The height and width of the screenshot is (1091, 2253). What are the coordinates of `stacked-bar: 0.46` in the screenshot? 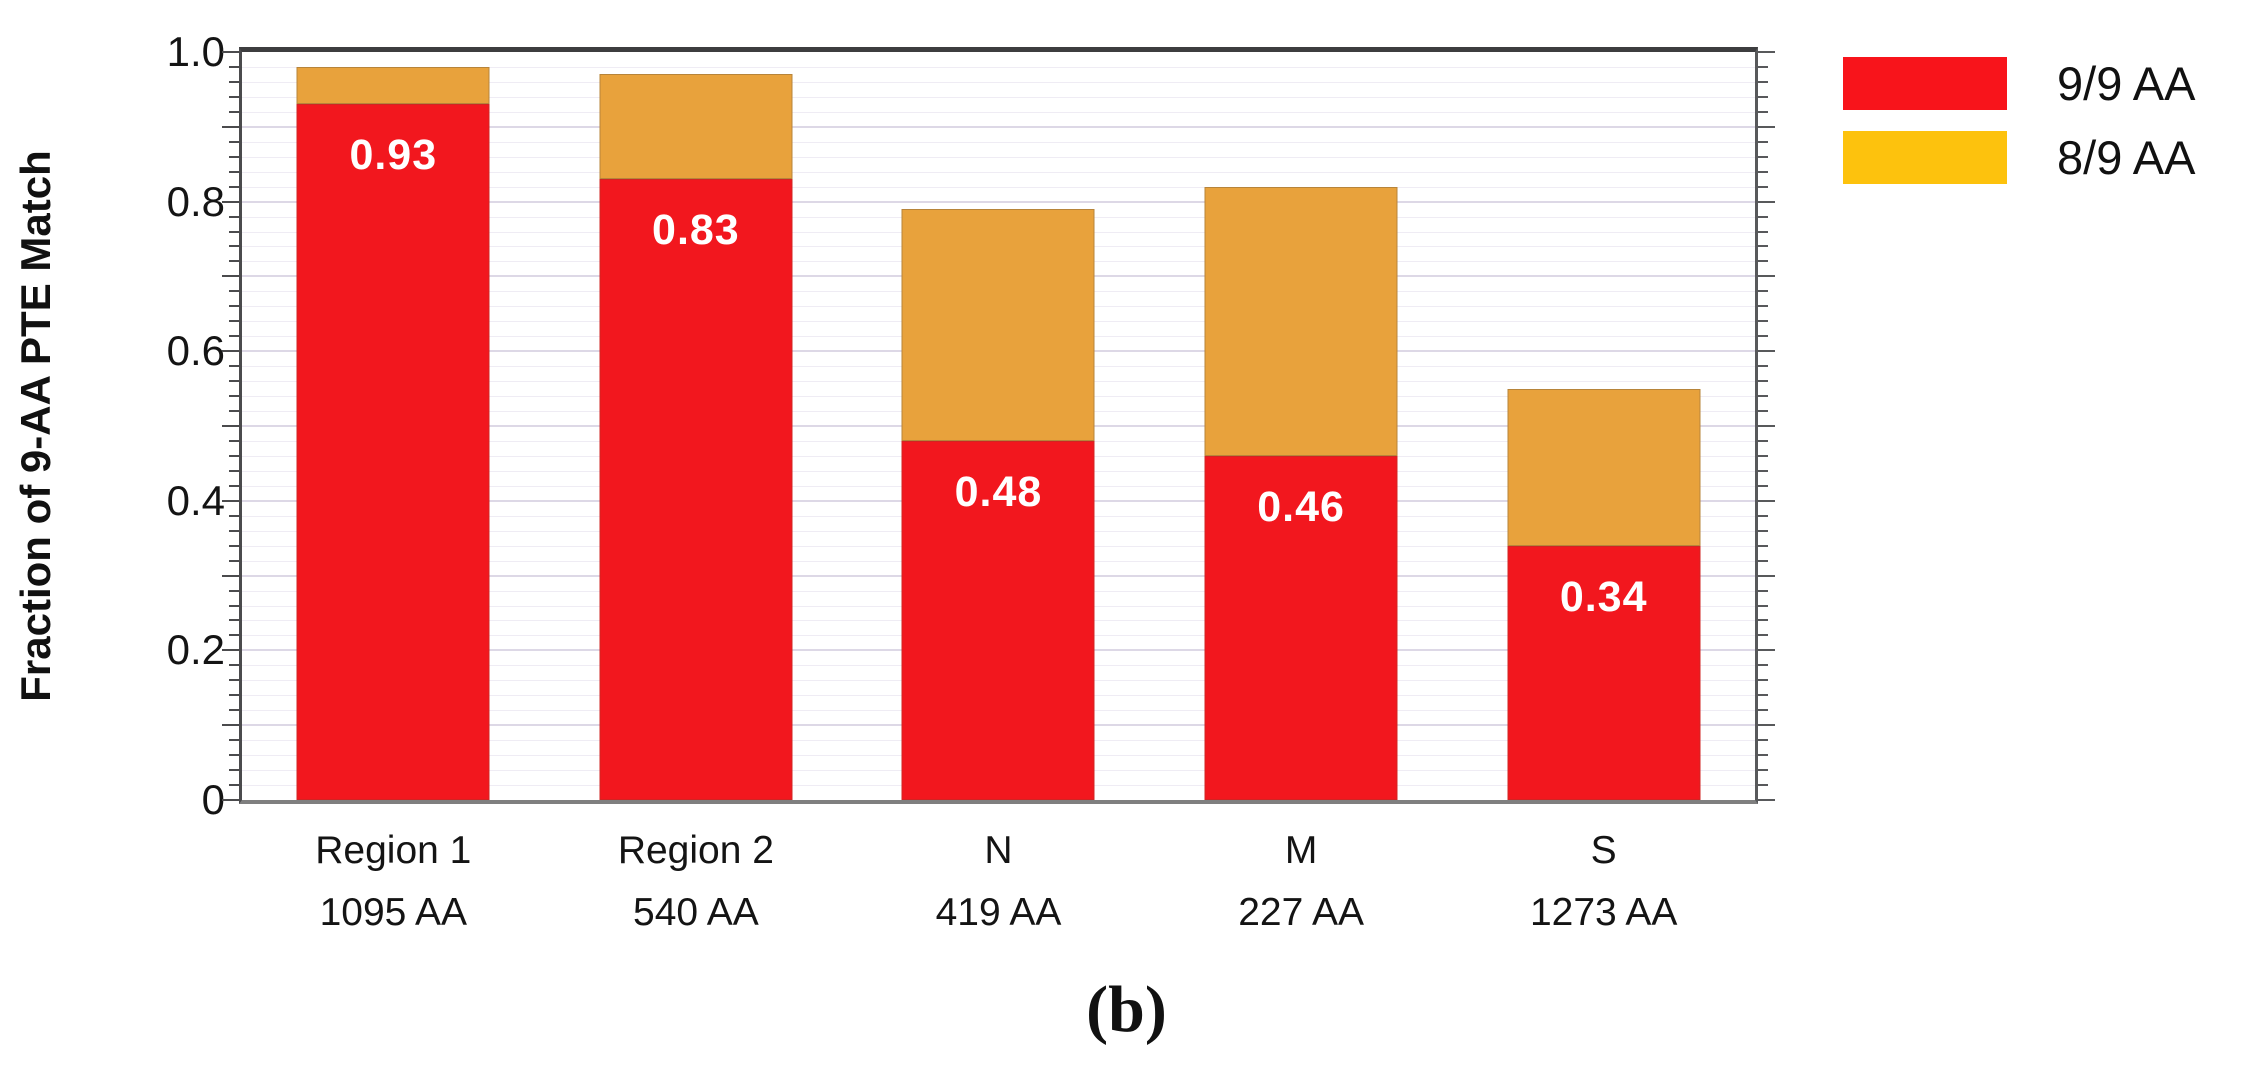 It's located at (1301, 426).